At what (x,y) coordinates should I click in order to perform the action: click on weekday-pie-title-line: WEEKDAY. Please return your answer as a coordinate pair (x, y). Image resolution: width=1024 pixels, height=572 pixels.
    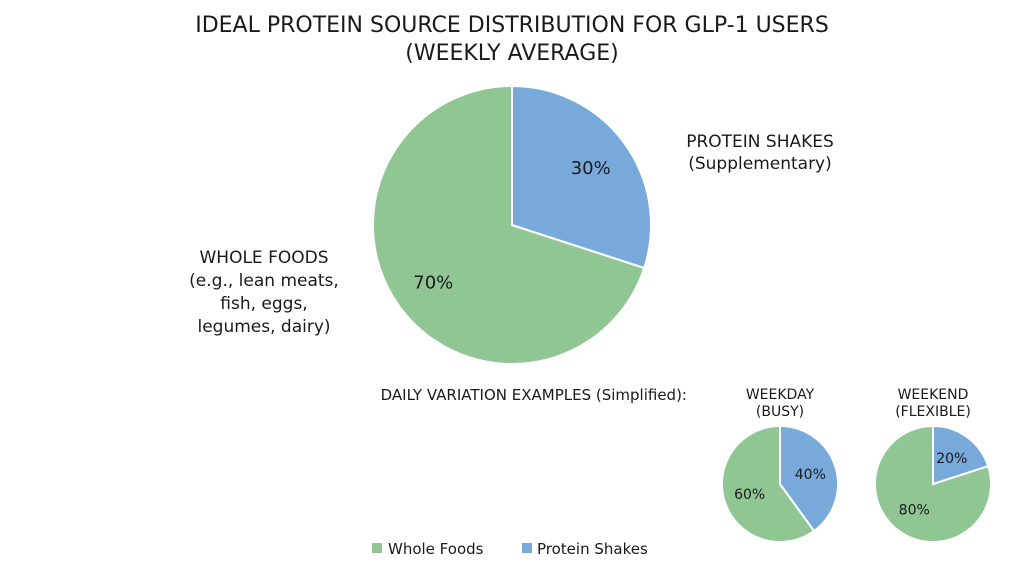
    Looking at the image, I should click on (780, 395).